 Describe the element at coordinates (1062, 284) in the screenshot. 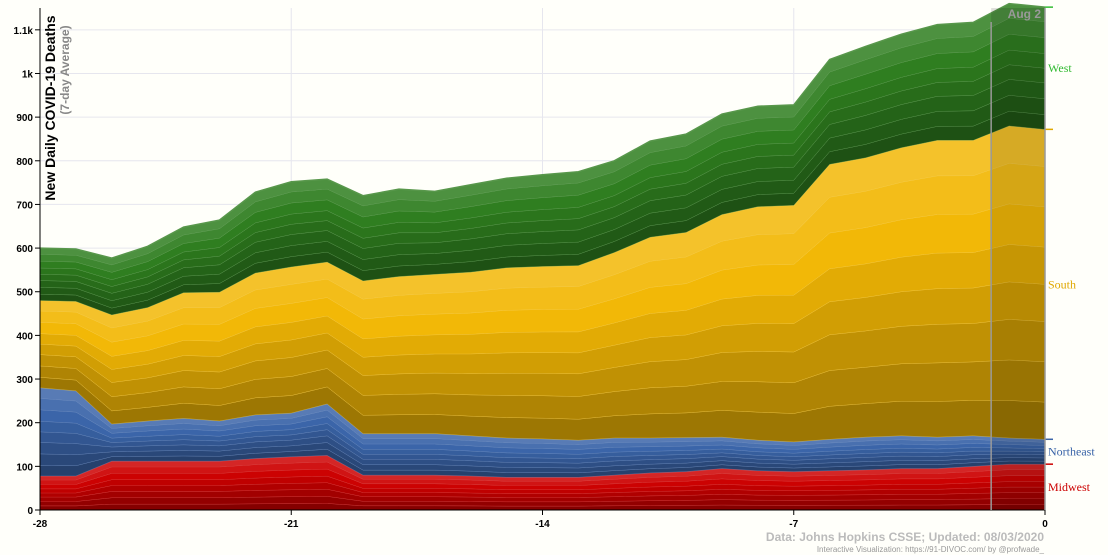

I see `region-label-south: South` at that location.